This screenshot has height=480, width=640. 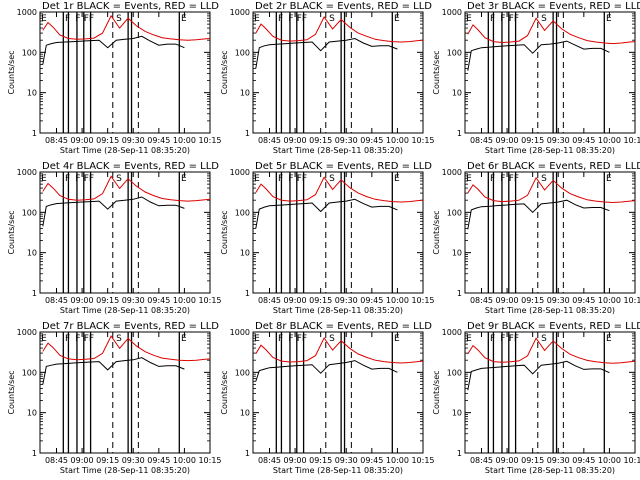 What do you see at coordinates (553, 6) in the screenshot?
I see `chart-title: Det 3r BLACK = Events, RED = LLD` at bounding box center [553, 6].